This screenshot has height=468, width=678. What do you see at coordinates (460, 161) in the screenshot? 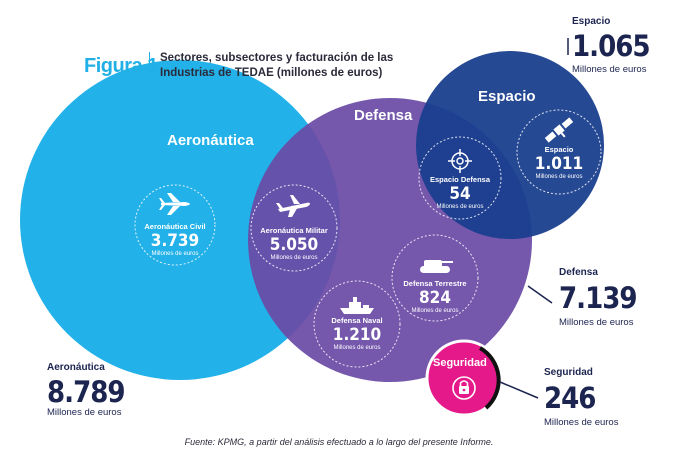
I see `crosshair-icon` at bounding box center [460, 161].